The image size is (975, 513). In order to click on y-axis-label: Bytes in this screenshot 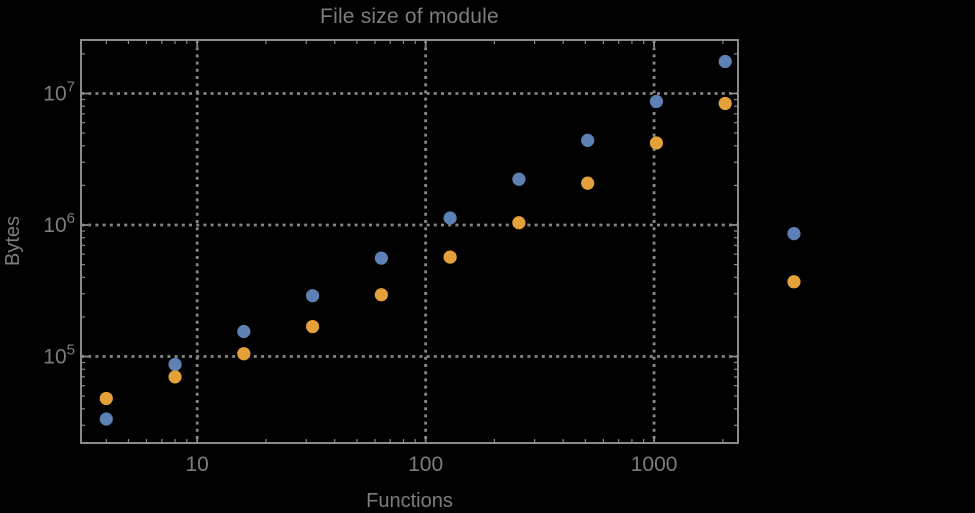, I will do `click(13, 241)`.